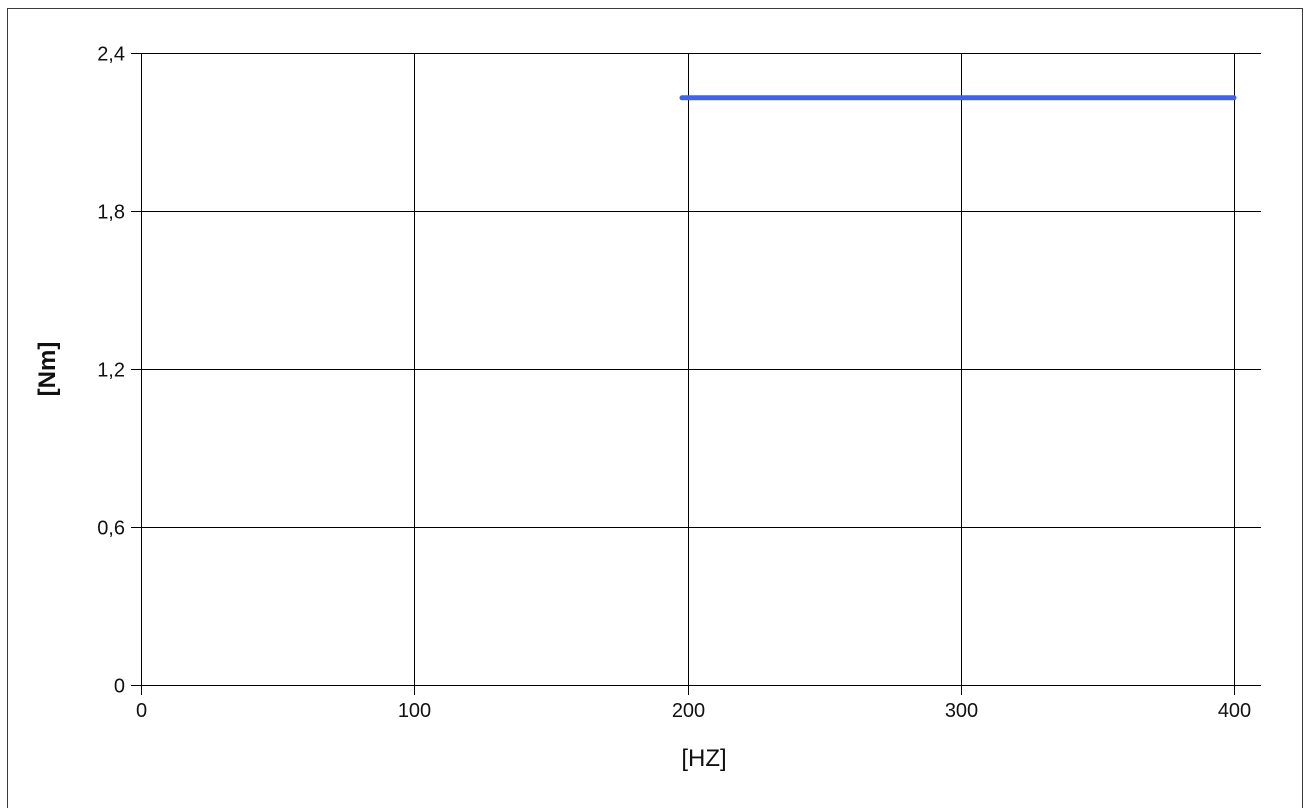  I want to click on y-tick-label: 0,6, so click(111, 529).